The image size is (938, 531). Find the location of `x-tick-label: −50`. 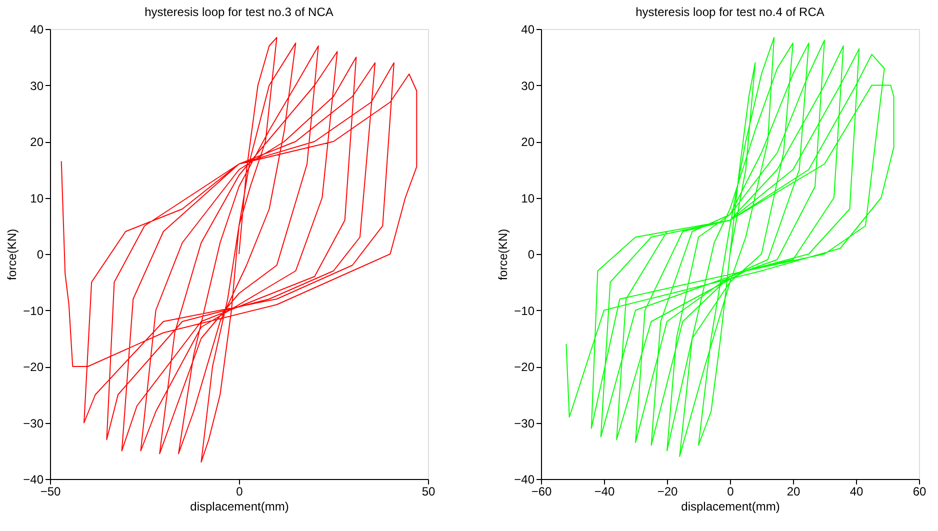

x-tick-label: −50 is located at coordinates (50, 491).